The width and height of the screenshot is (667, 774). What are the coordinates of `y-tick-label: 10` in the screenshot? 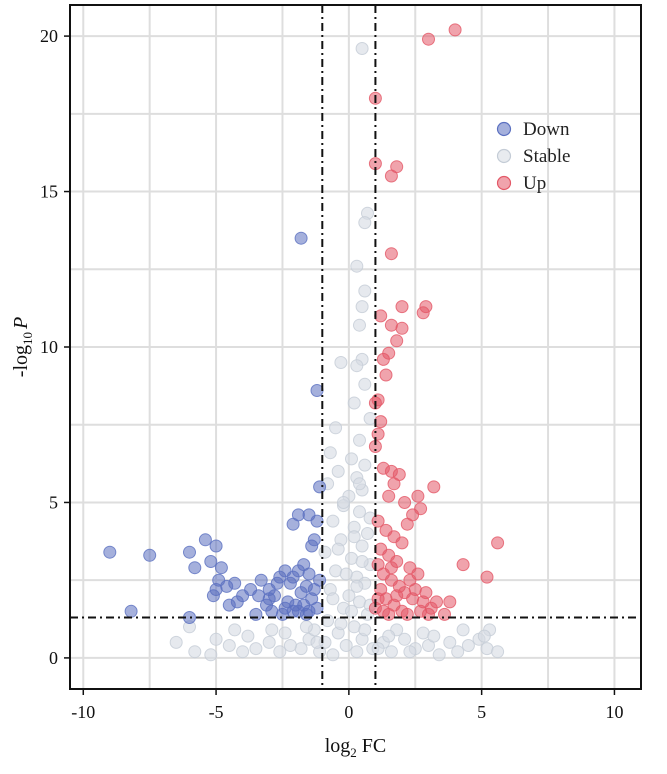 It's located at (49, 347).